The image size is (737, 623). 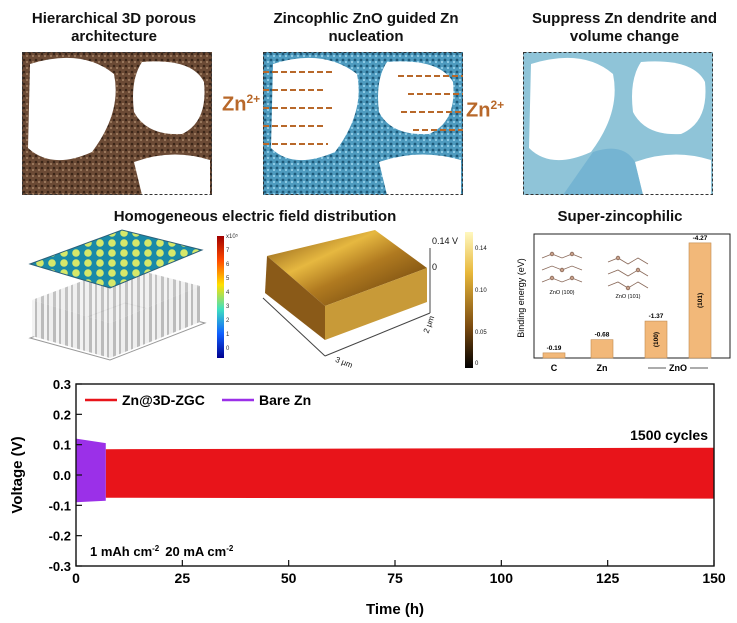 What do you see at coordinates (183, 578) in the screenshot?
I see `x-tick-25: 25` at bounding box center [183, 578].